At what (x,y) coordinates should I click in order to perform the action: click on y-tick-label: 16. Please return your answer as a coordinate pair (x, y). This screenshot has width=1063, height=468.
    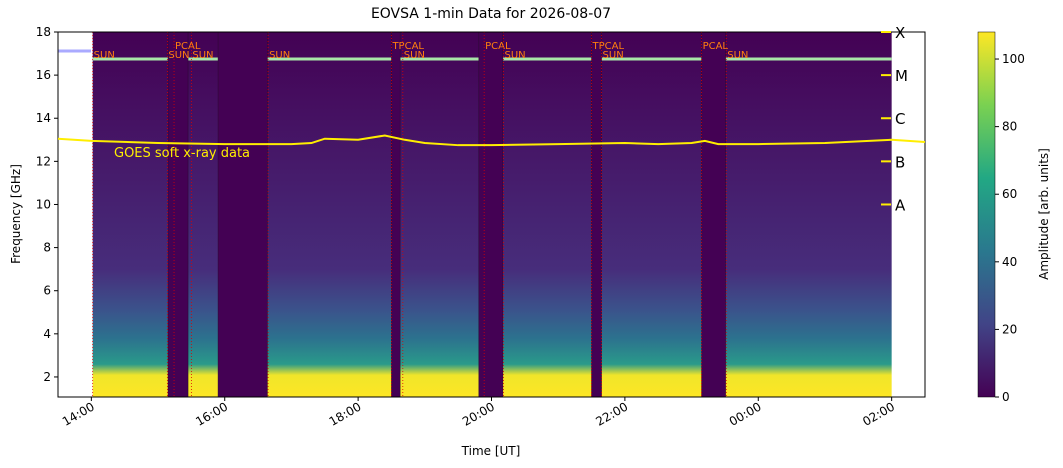
    Looking at the image, I should click on (43, 75).